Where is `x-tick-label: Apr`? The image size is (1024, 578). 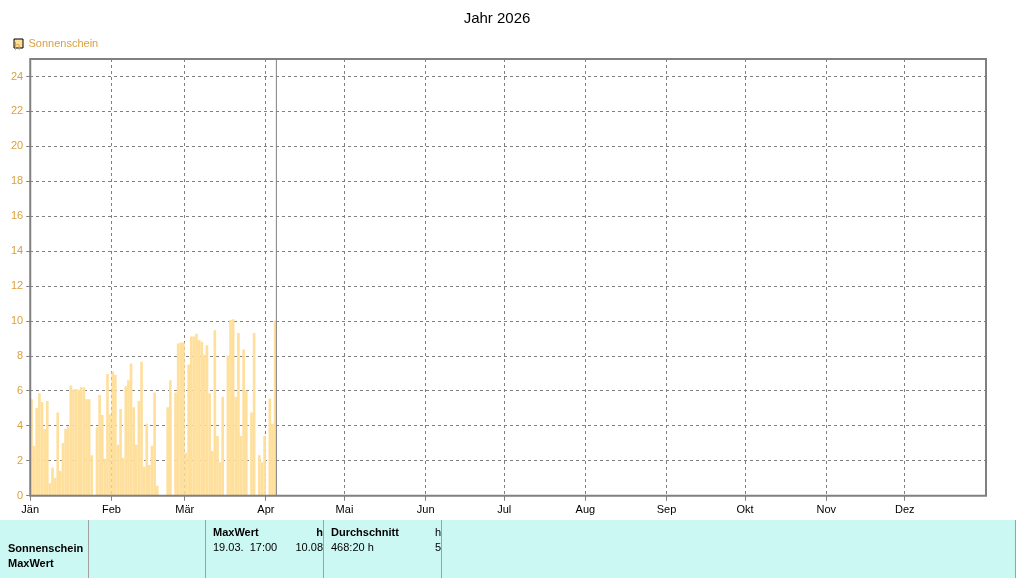 x-tick-label: Apr is located at coordinates (266, 509).